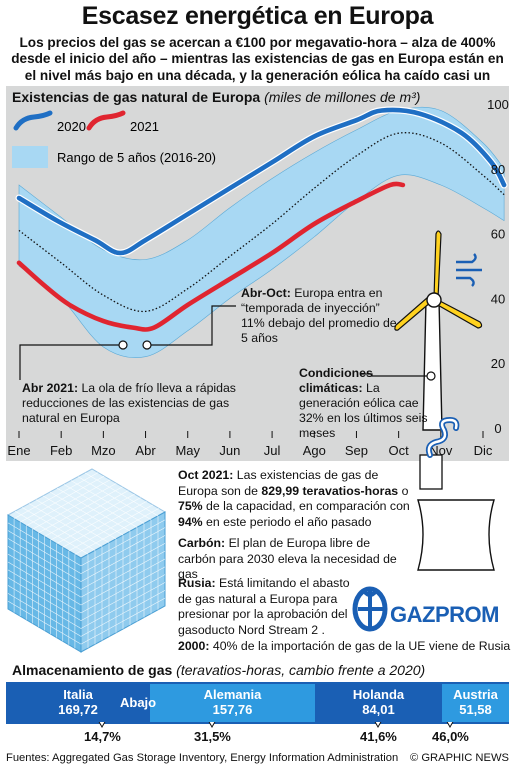 The image size is (515, 768). What do you see at coordinates (399, 450) in the screenshot?
I see `x-tick-label: Oct` at bounding box center [399, 450].